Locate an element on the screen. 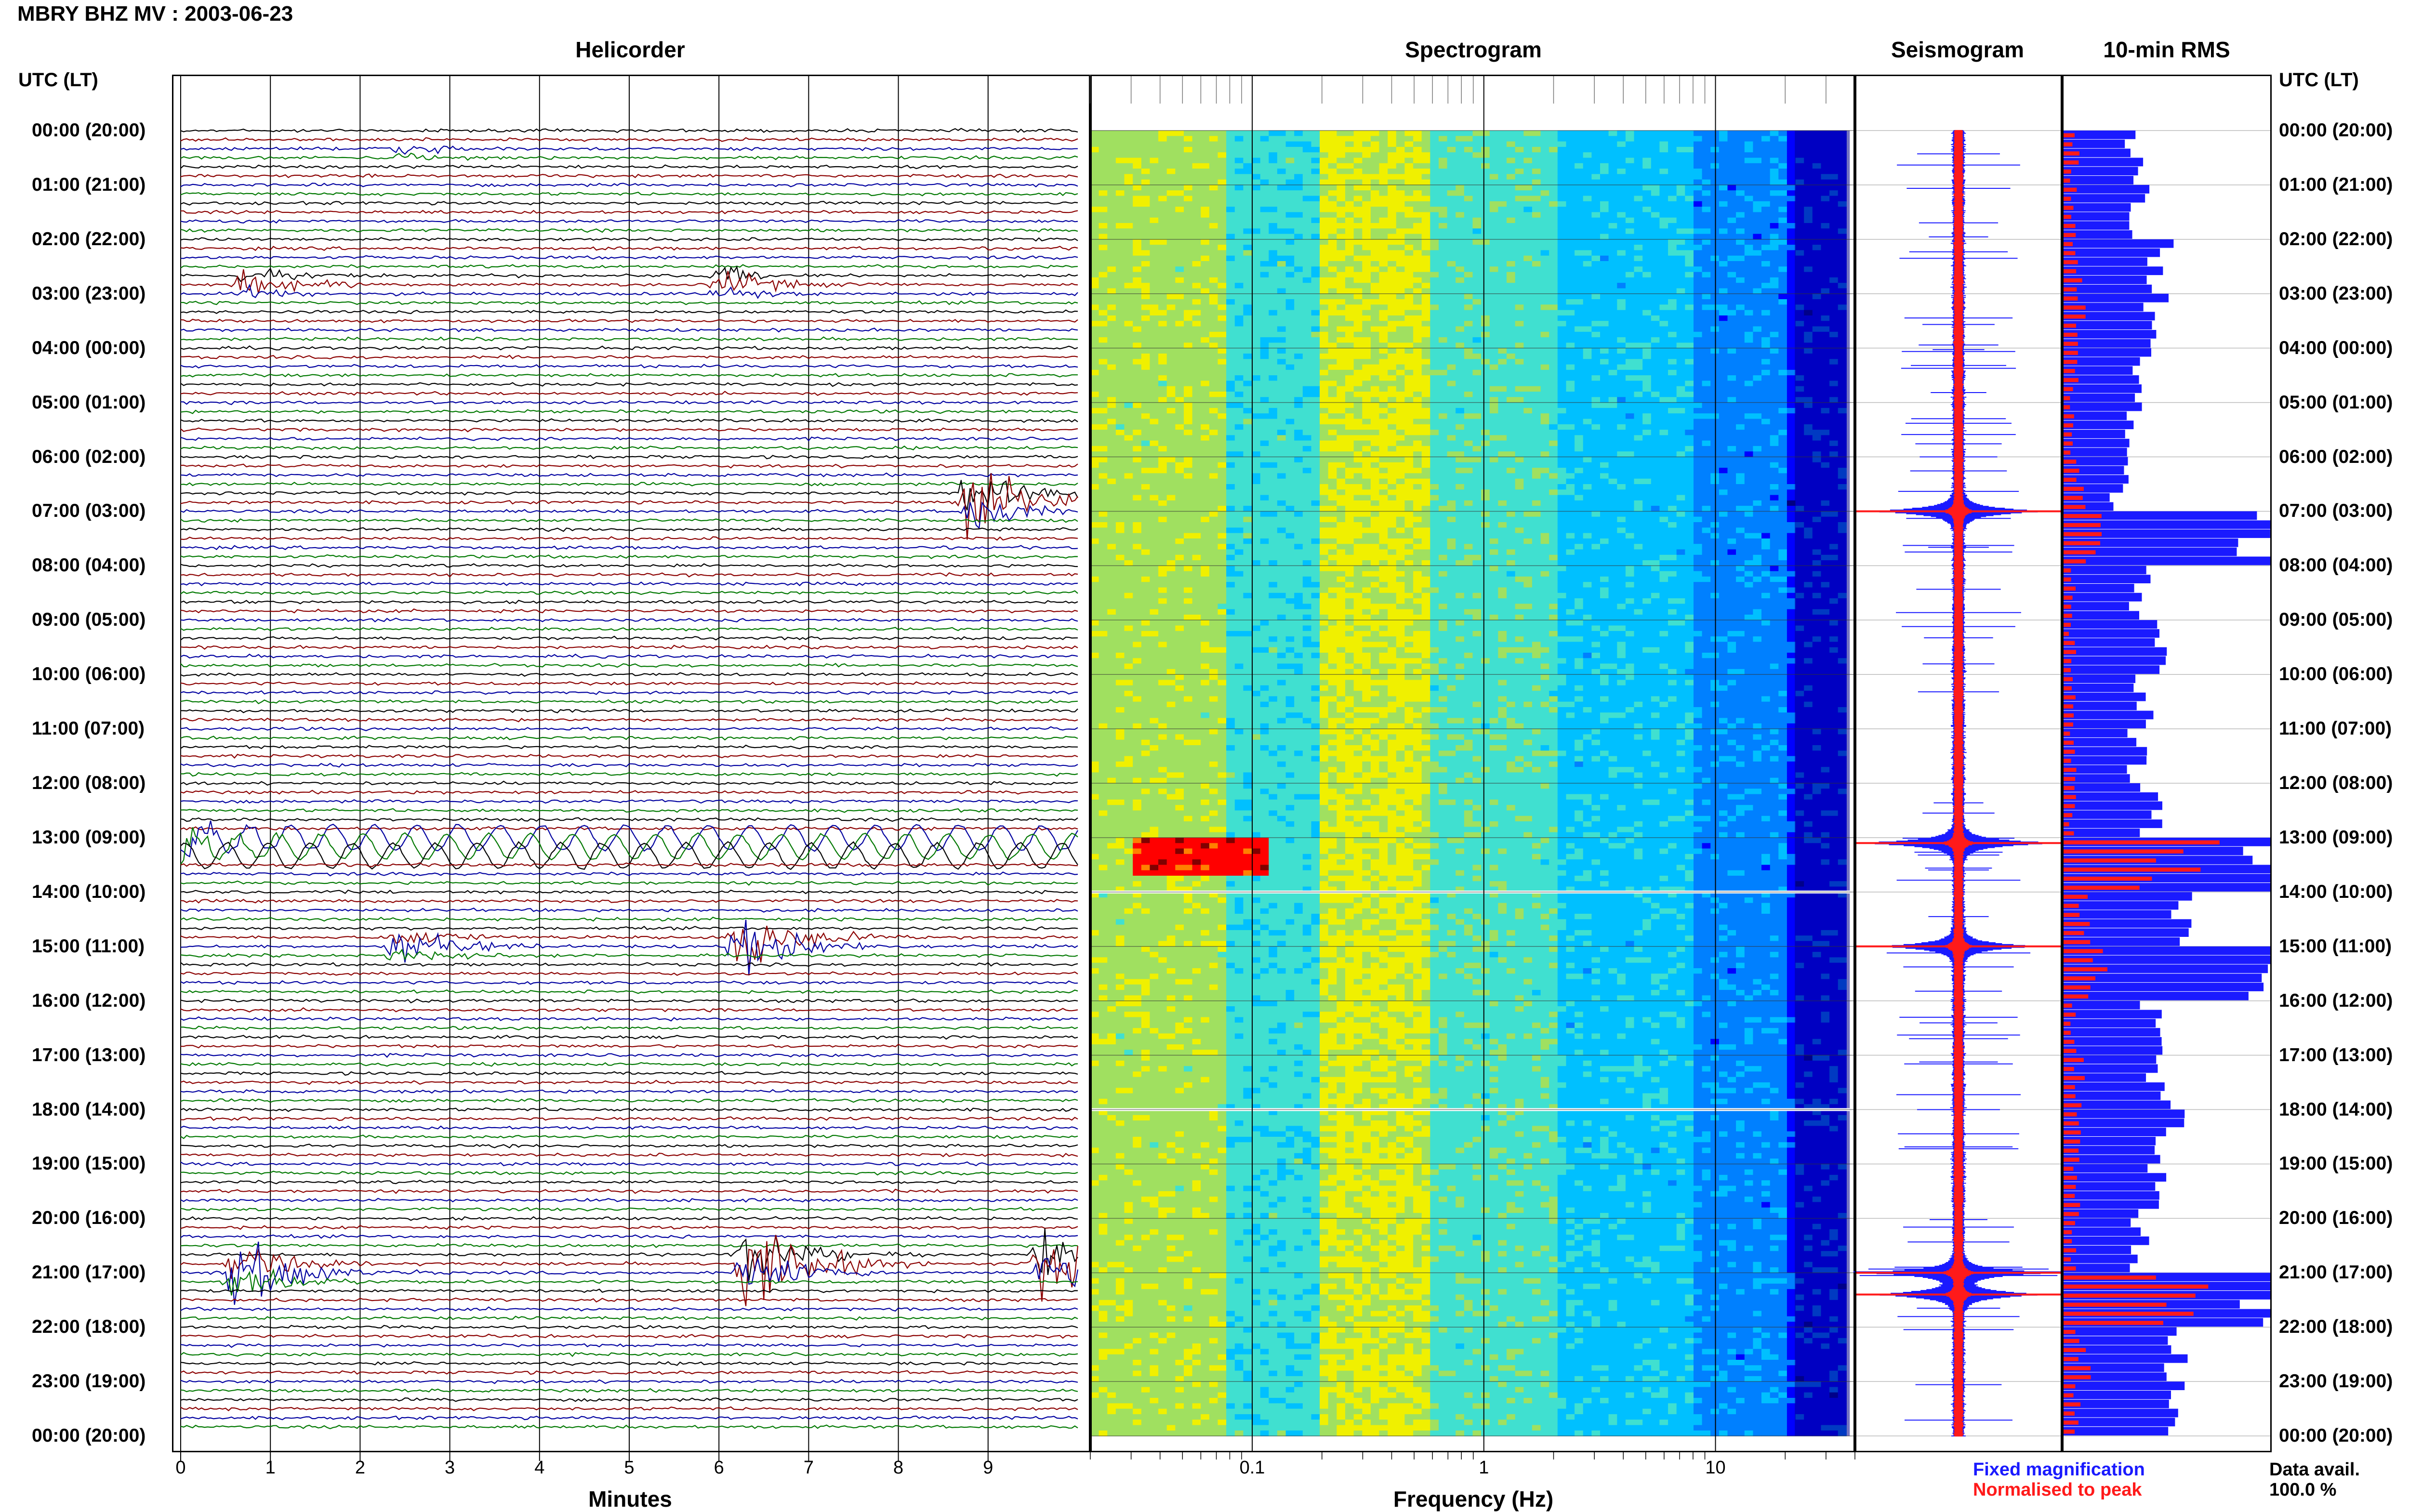  hour-label-left: 05:00 (01:00) is located at coordinates (89, 402).